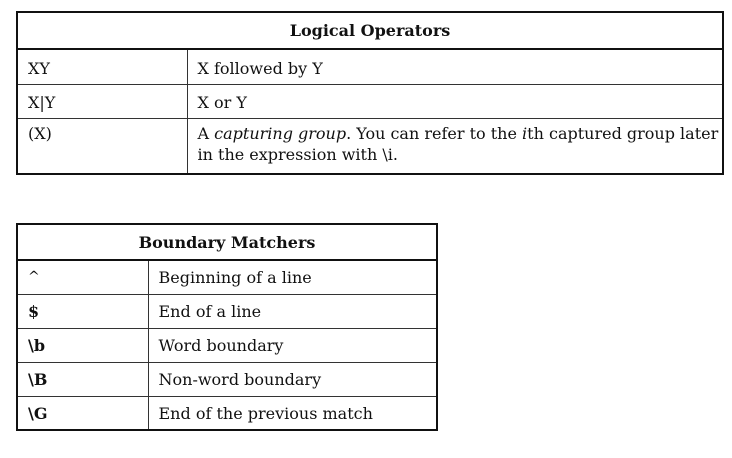 The image size is (732, 458). What do you see at coordinates (525, 133) in the screenshot?
I see `ith-variable: i` at bounding box center [525, 133].